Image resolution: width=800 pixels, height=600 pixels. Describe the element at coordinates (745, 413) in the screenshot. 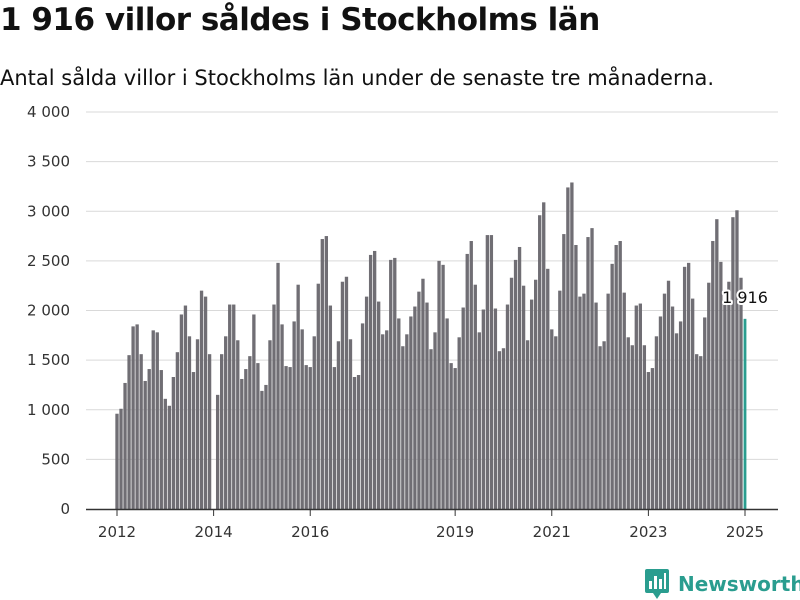

I see `highlight-bar` at that location.